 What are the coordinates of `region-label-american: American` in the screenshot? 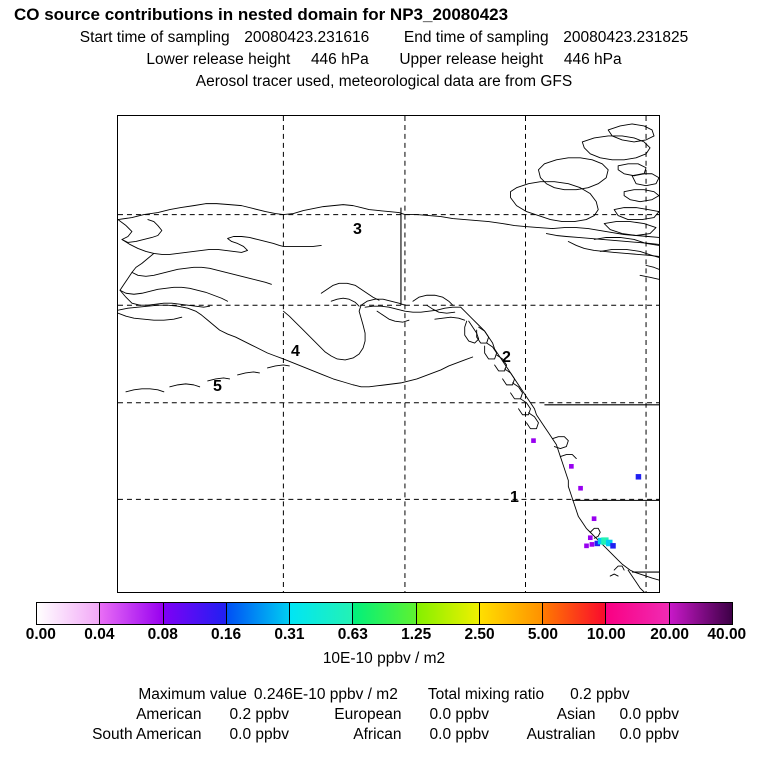 It's located at (169, 714).